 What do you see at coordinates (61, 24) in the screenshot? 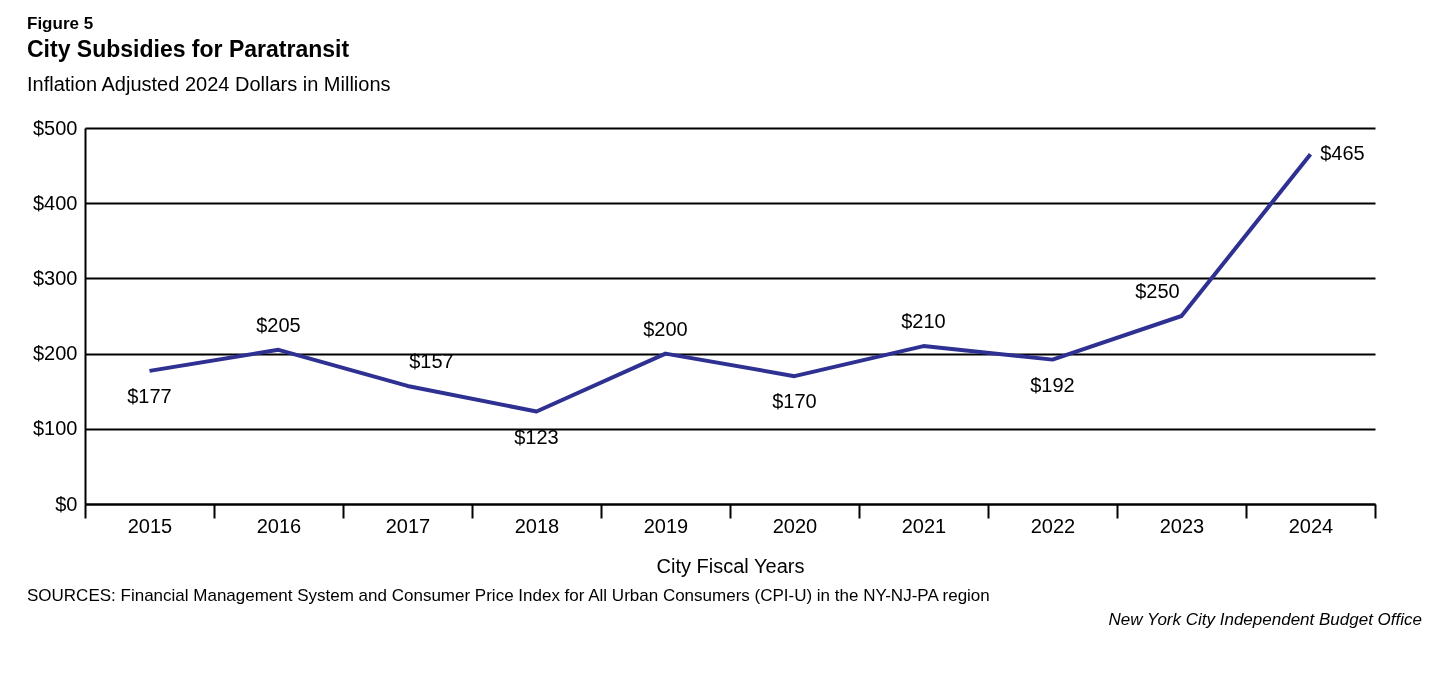
I see `caption: Figure 5` at bounding box center [61, 24].